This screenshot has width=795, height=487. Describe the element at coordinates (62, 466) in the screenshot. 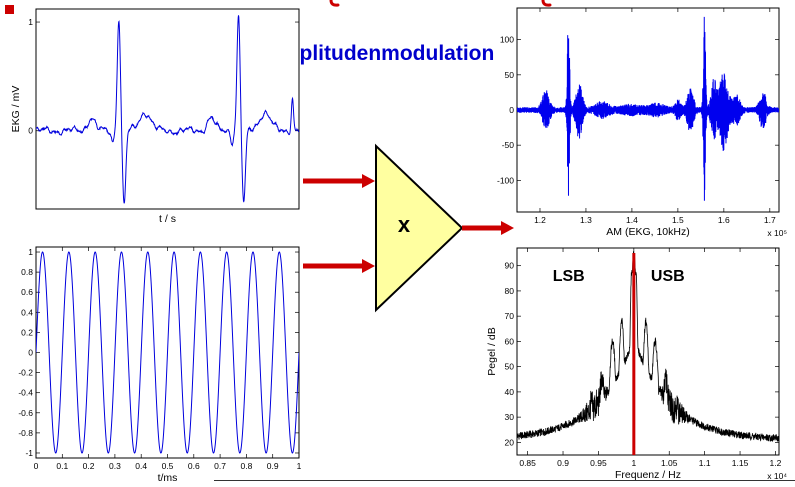

I see `carrier-xtick-label: 0.1` at that location.